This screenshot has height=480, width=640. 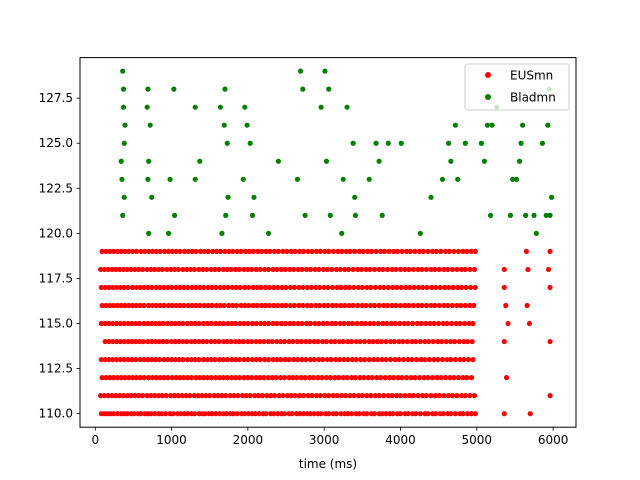 I want to click on y-tick-label: 115.0, so click(x=56, y=324).